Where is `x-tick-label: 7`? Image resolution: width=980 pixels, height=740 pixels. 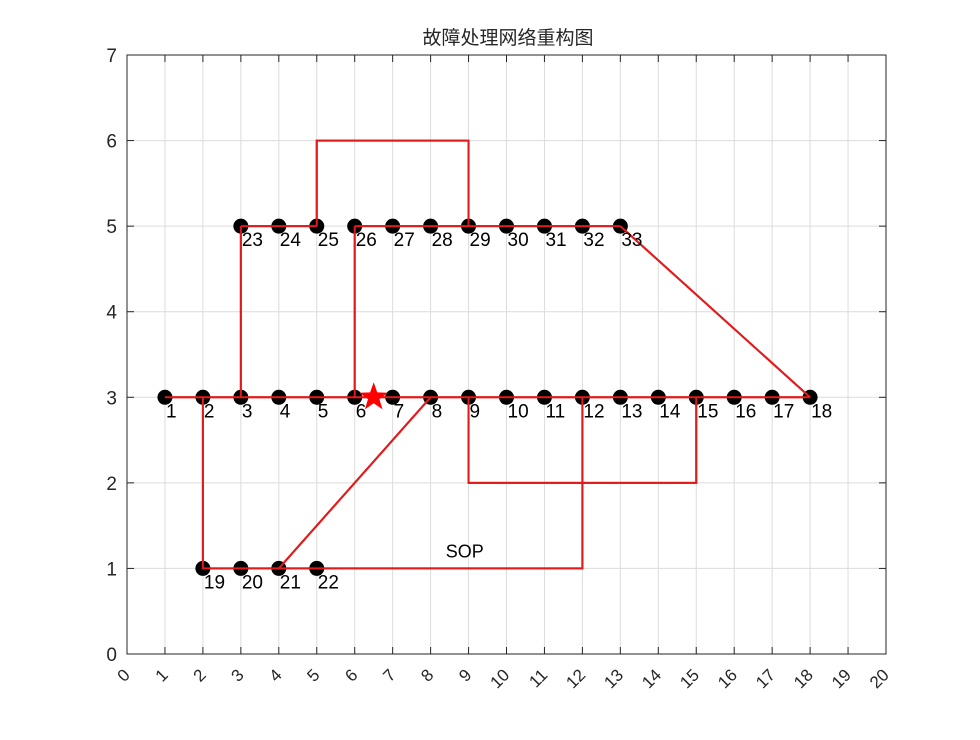
x-tick-label: 7 is located at coordinates (389, 675).